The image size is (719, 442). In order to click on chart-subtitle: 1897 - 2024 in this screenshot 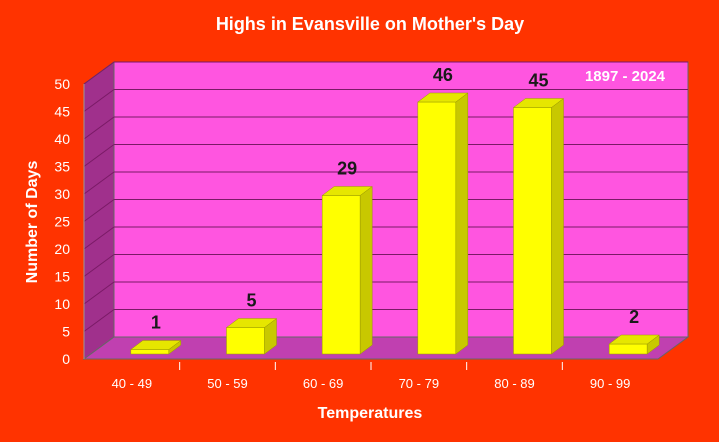, I will do `click(625, 76)`.